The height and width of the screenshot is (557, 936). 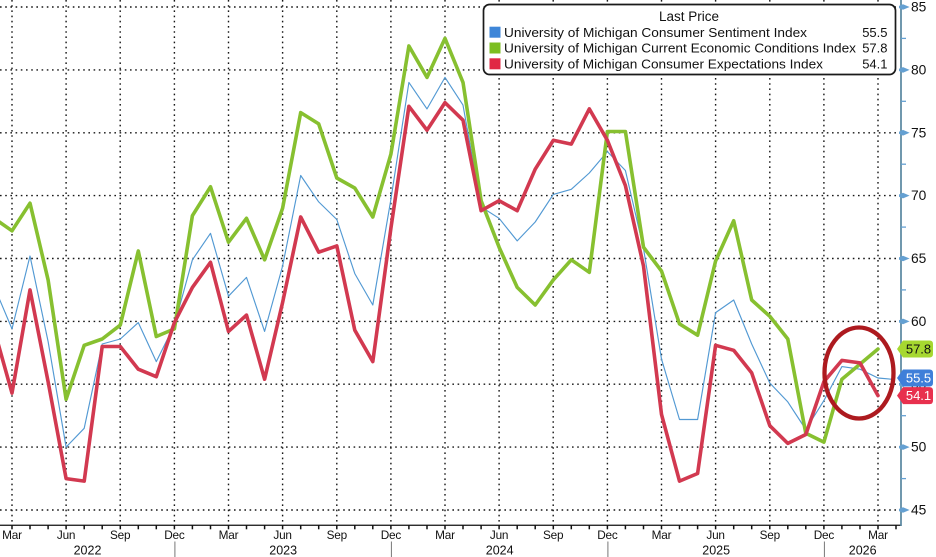 What do you see at coordinates (500, 550) in the screenshot?
I see `svg-text: 2024` at bounding box center [500, 550].